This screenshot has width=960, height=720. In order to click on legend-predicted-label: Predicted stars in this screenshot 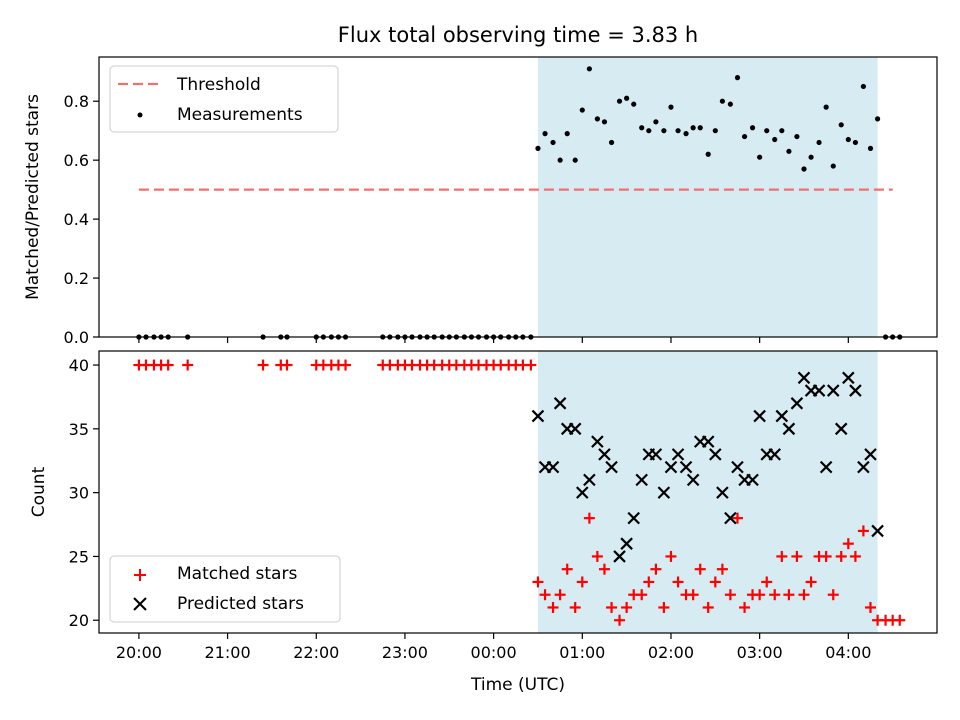, I will do `click(240, 604)`.